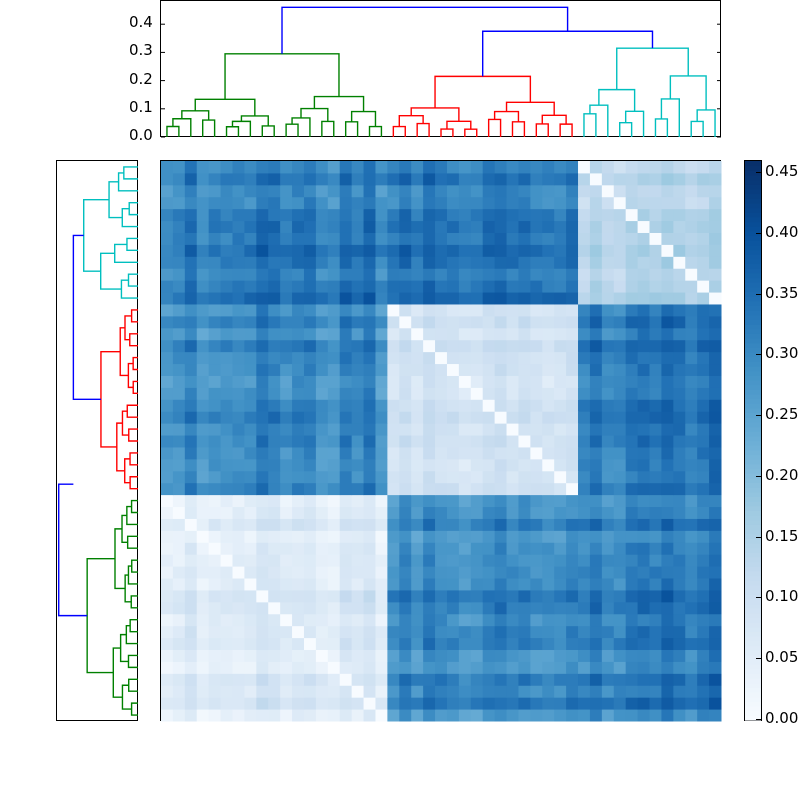 This screenshot has width=800, height=800. What do you see at coordinates (782, 231) in the screenshot?
I see `colorbar-tick-label: 0.40` at bounding box center [782, 231].